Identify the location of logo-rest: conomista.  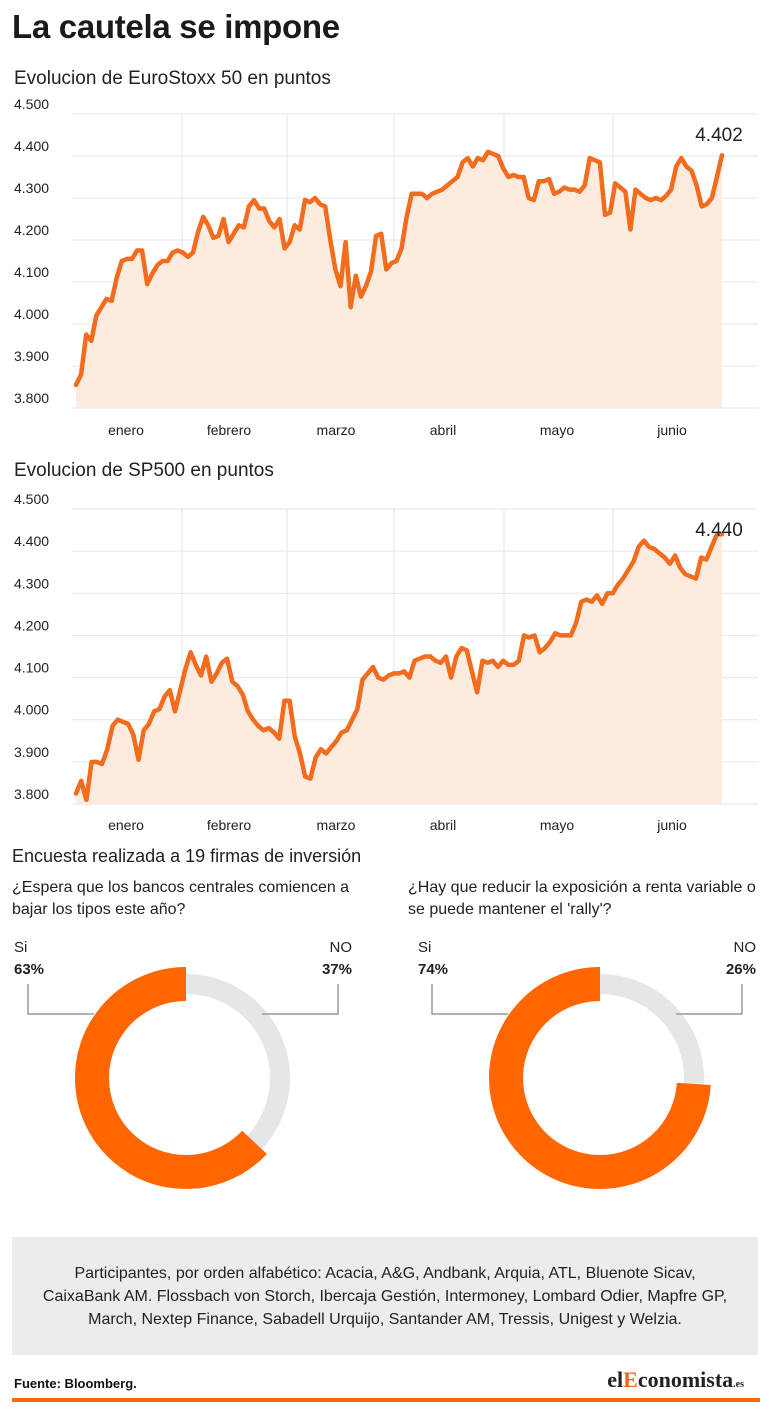
(685, 1379).